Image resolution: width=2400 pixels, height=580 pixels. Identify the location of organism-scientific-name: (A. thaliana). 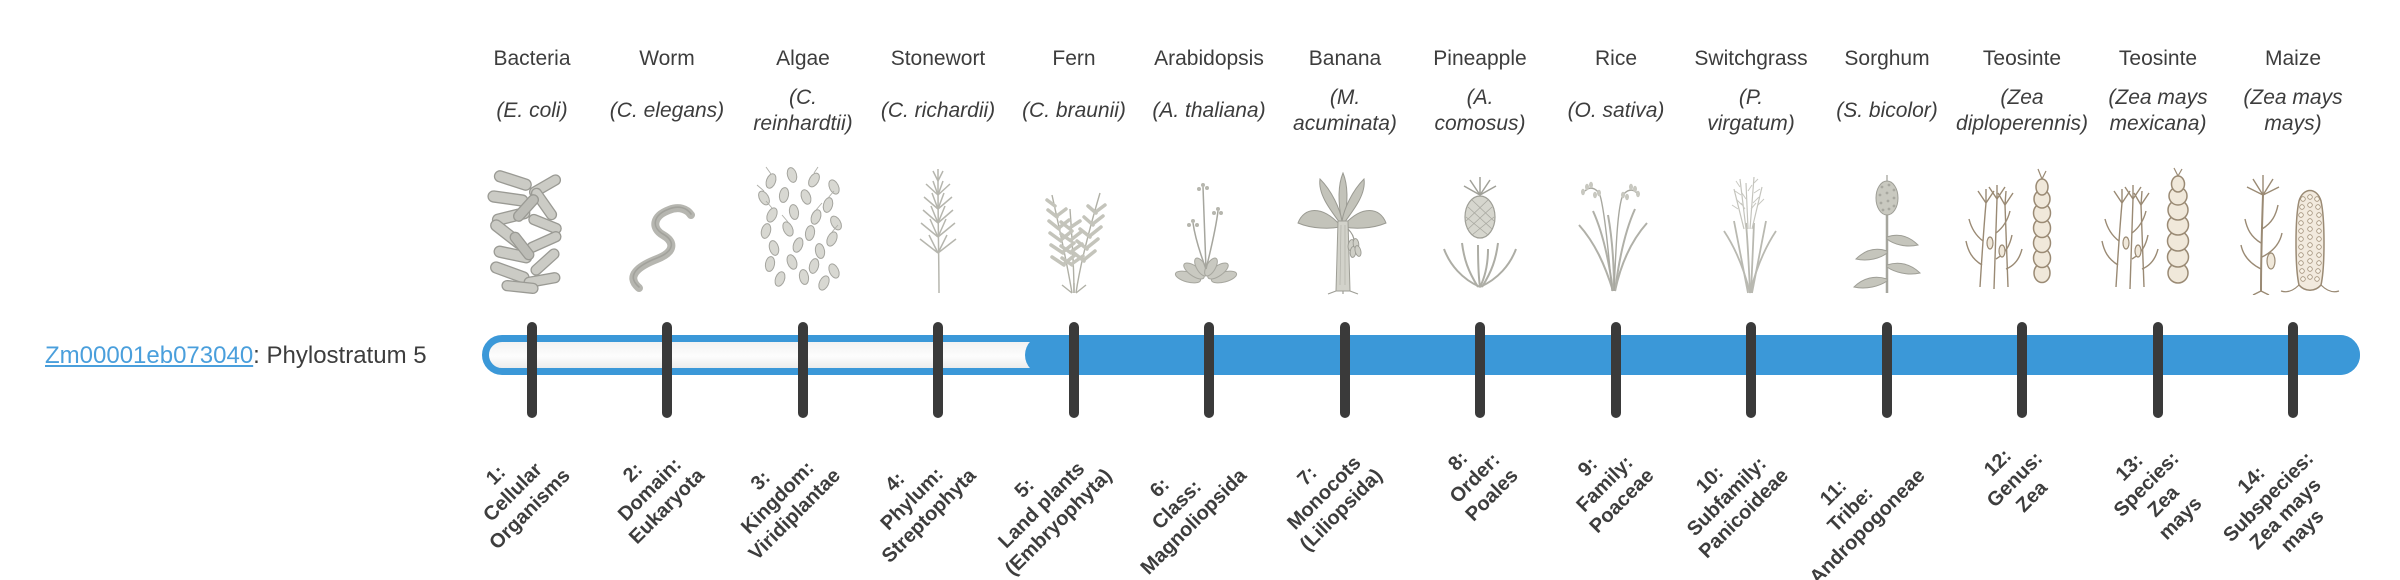
(1209, 110).